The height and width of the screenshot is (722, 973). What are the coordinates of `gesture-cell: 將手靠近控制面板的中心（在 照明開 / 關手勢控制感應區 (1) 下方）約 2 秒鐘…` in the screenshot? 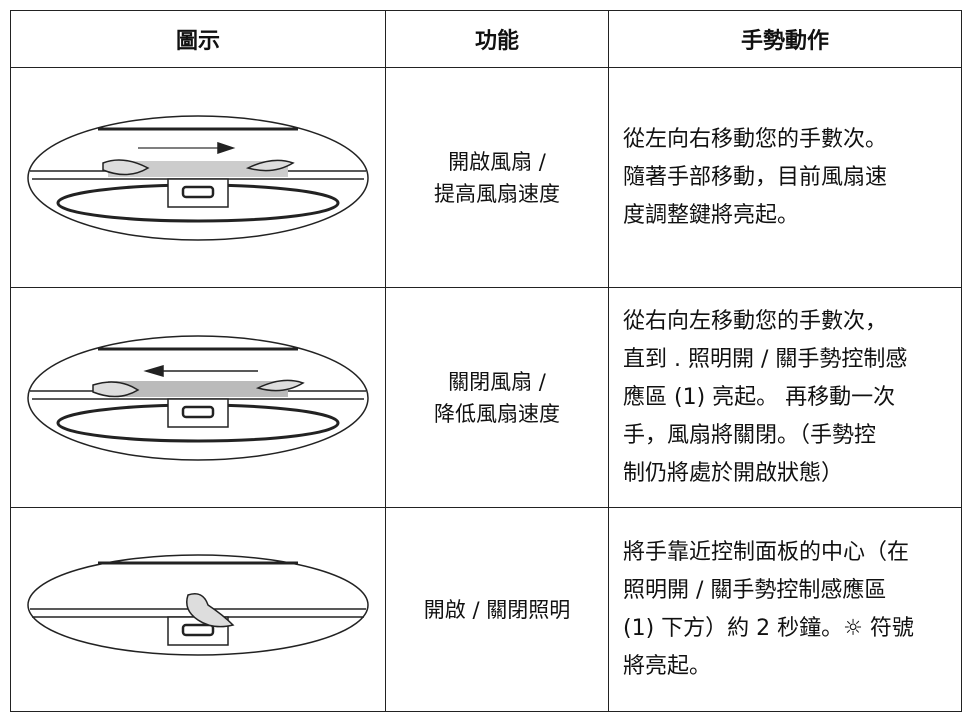 It's located at (785, 609).